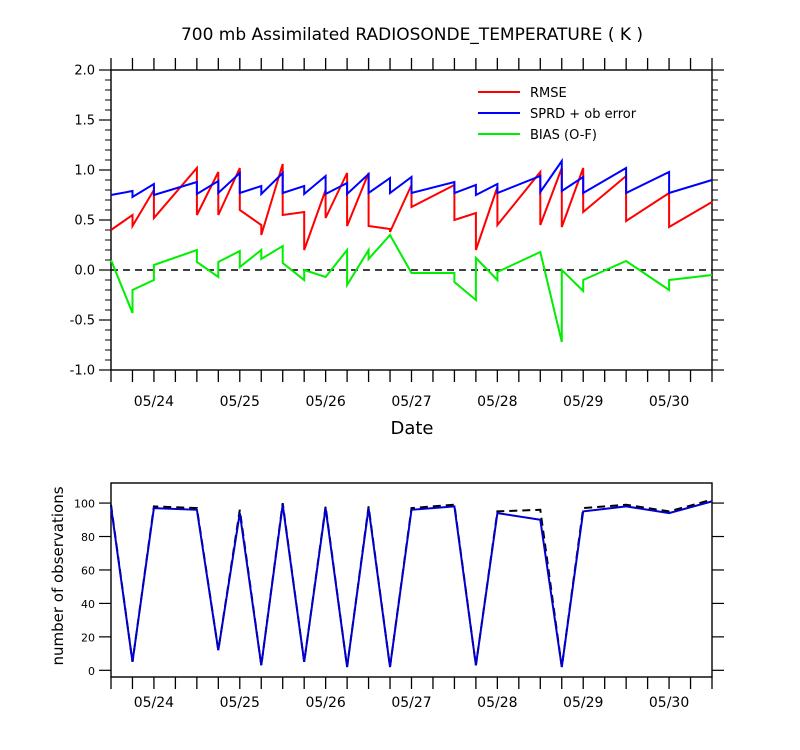 Image resolution: width=800 pixels, height=750 pixels. Describe the element at coordinates (84, 271) in the screenshot. I see `y-tick-label: 0.0` at that location.